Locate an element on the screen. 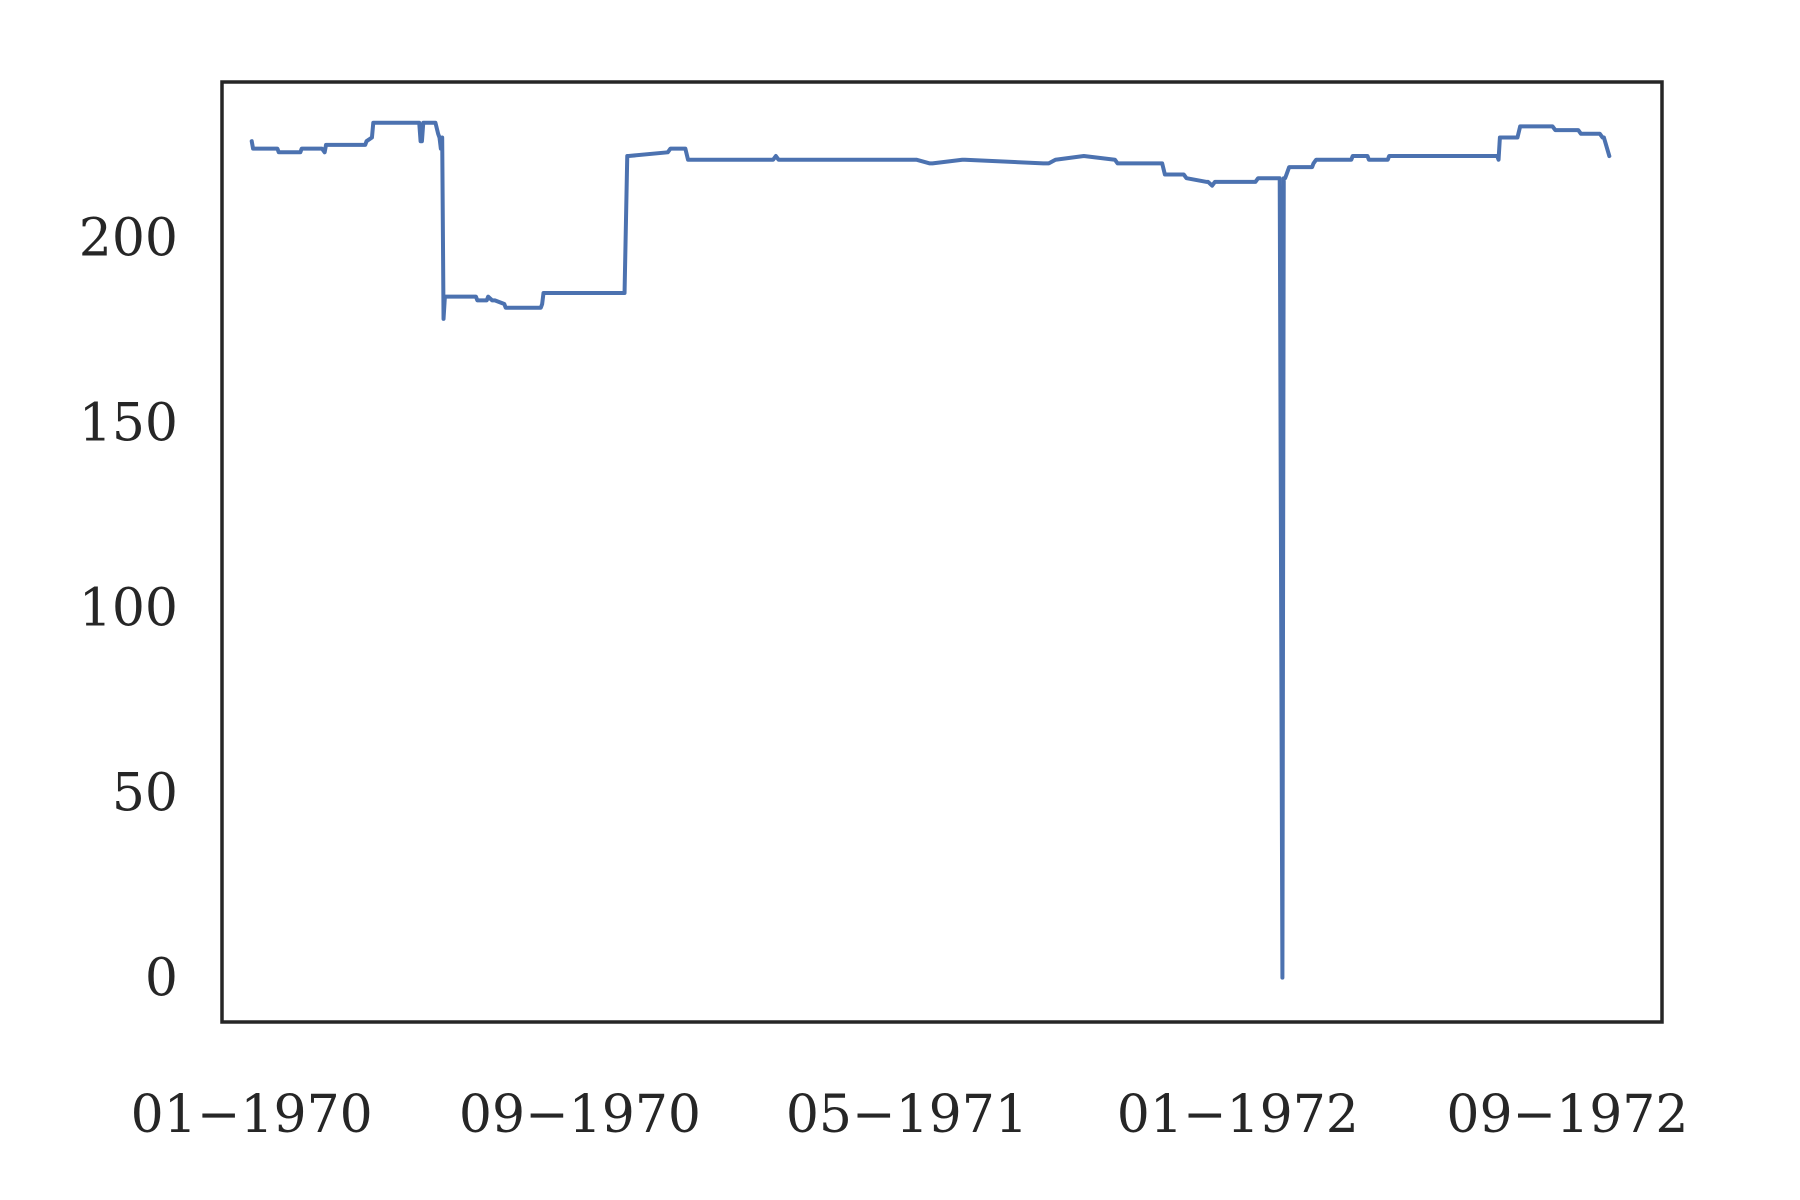 Image resolution: width=1800 pixels, height=1200 pixels. y-tick-label: 0 is located at coordinates (161, 979).